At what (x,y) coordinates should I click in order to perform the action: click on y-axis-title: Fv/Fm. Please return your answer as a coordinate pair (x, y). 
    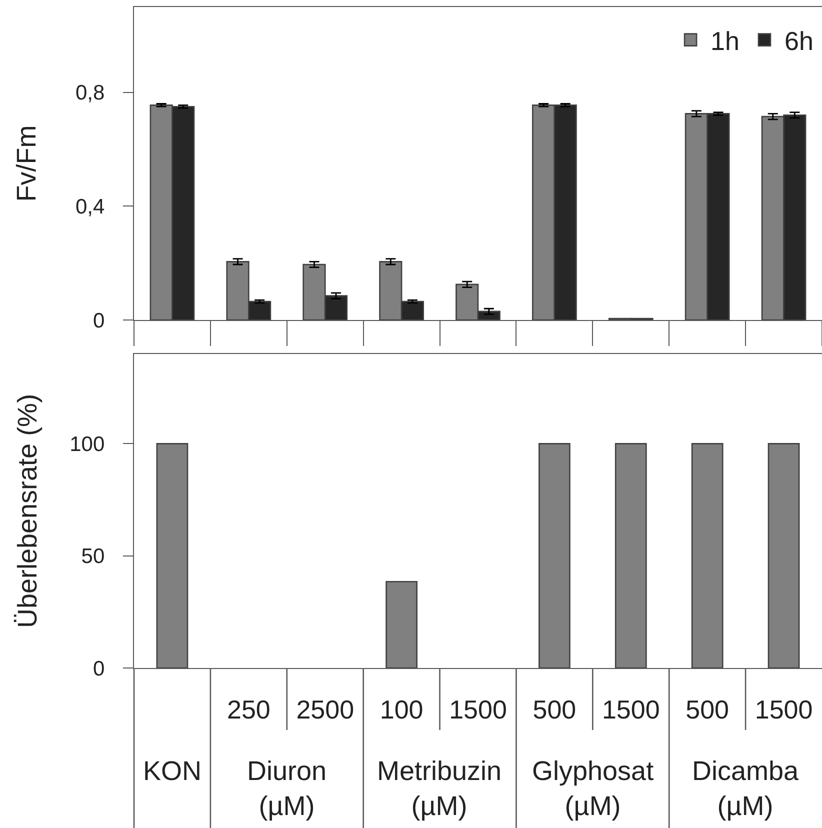
    Looking at the image, I should click on (26, 163).